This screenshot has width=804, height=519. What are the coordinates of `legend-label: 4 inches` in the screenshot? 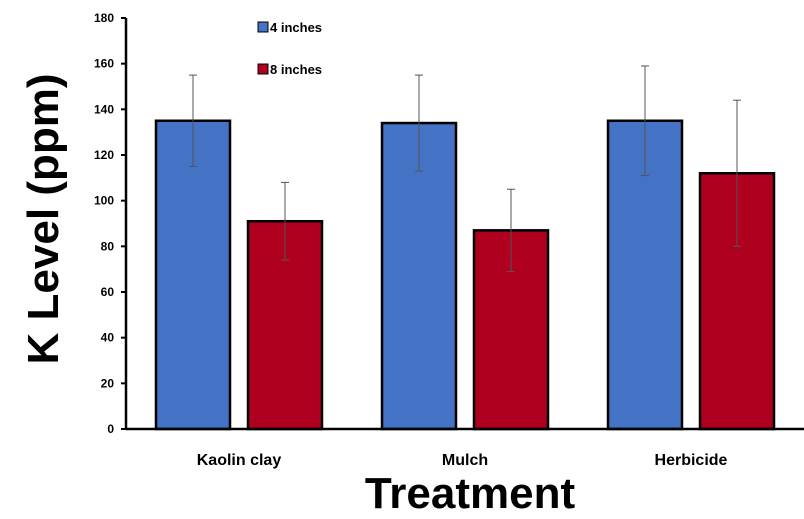 It's located at (296, 27).